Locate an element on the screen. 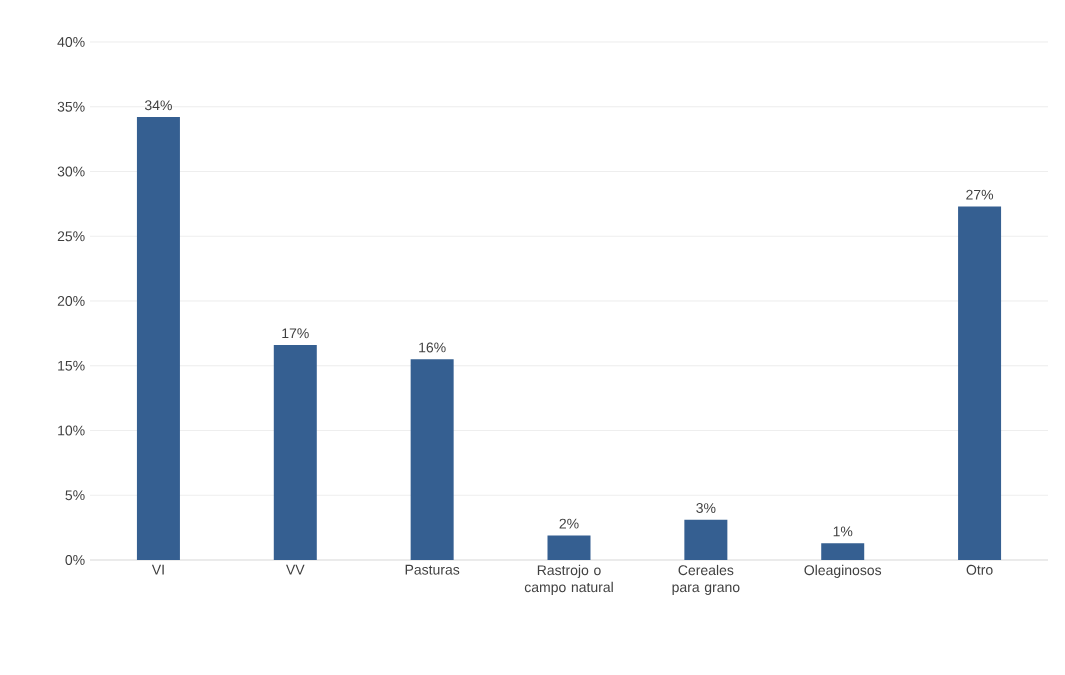 The height and width of the screenshot is (675, 1065). y-tick-label: 40% is located at coordinates (71, 42).